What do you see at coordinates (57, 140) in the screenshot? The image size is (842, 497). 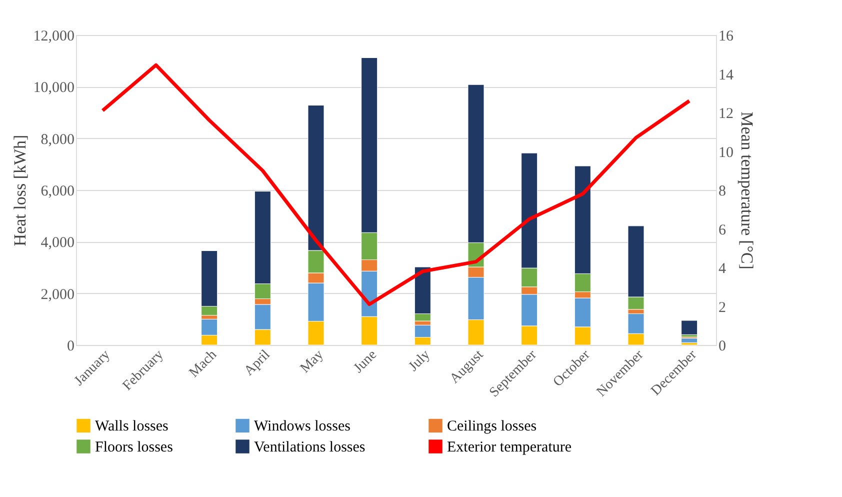 I see `y-tick-label: 8,000` at bounding box center [57, 140].